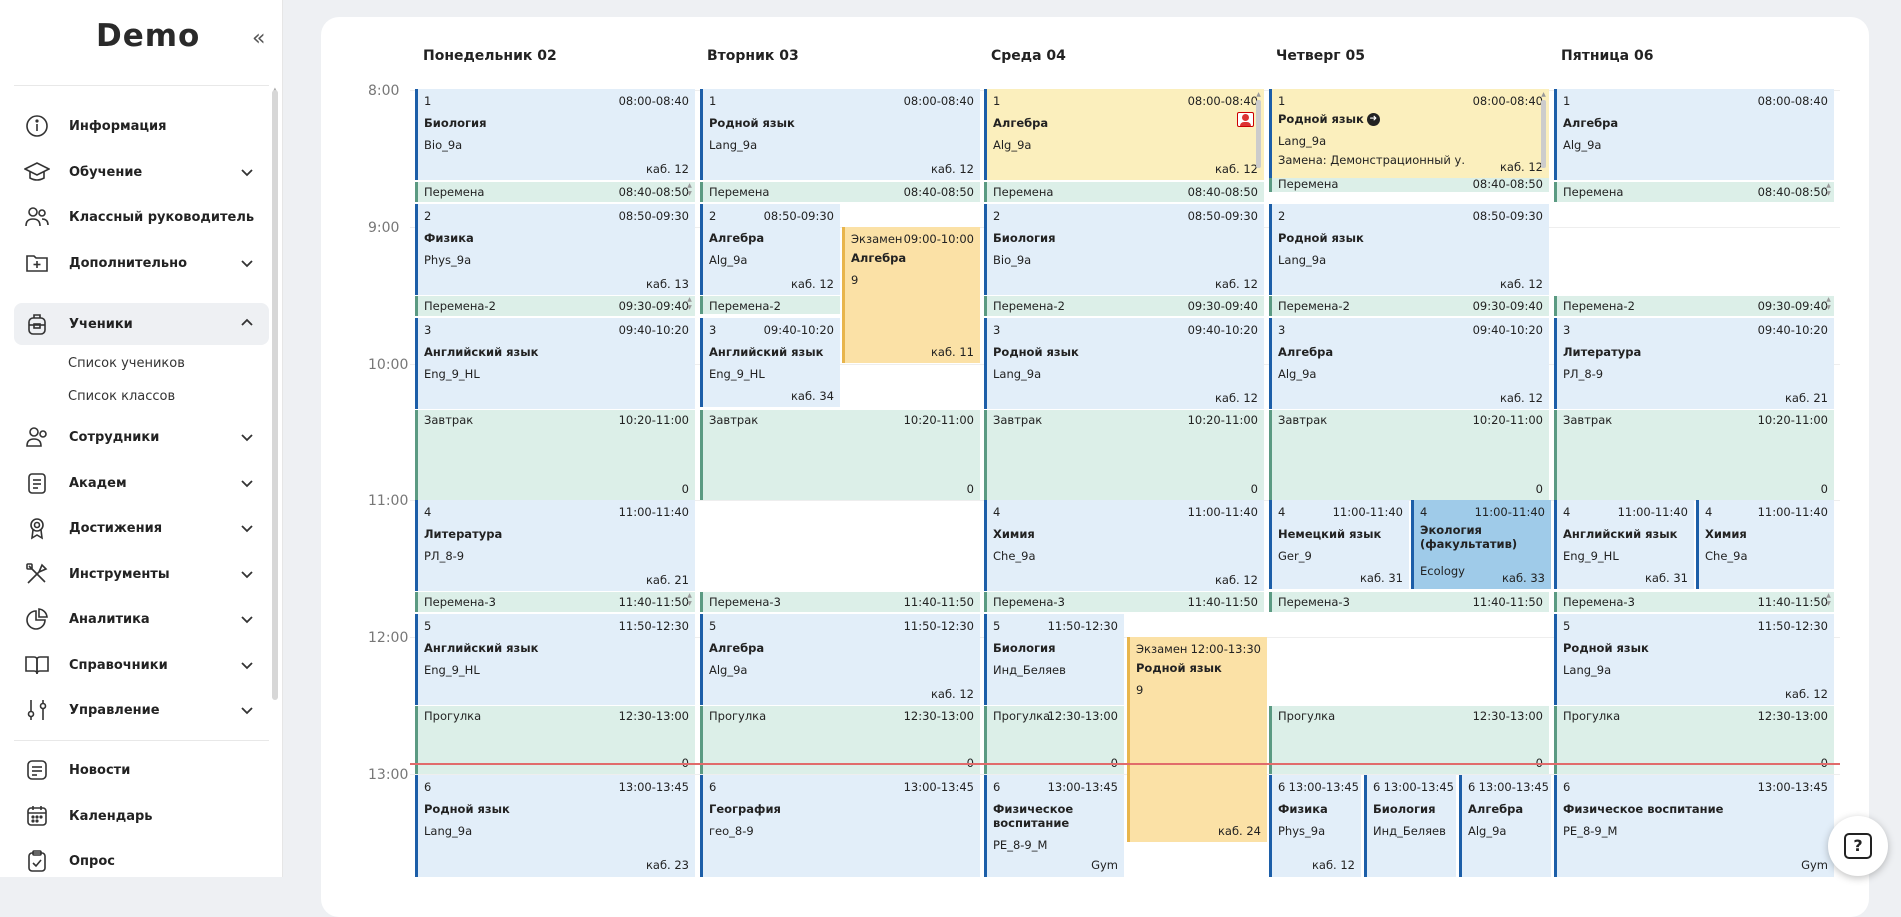 Image resolution: width=1901 pixels, height=917 pixels. I want to click on lesson-number: 6, so click(1567, 787).